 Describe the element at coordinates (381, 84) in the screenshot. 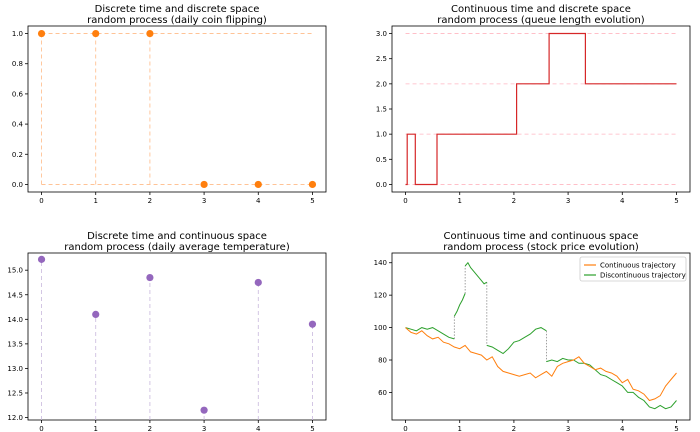

I see `y-tick-label: 2.0` at that location.